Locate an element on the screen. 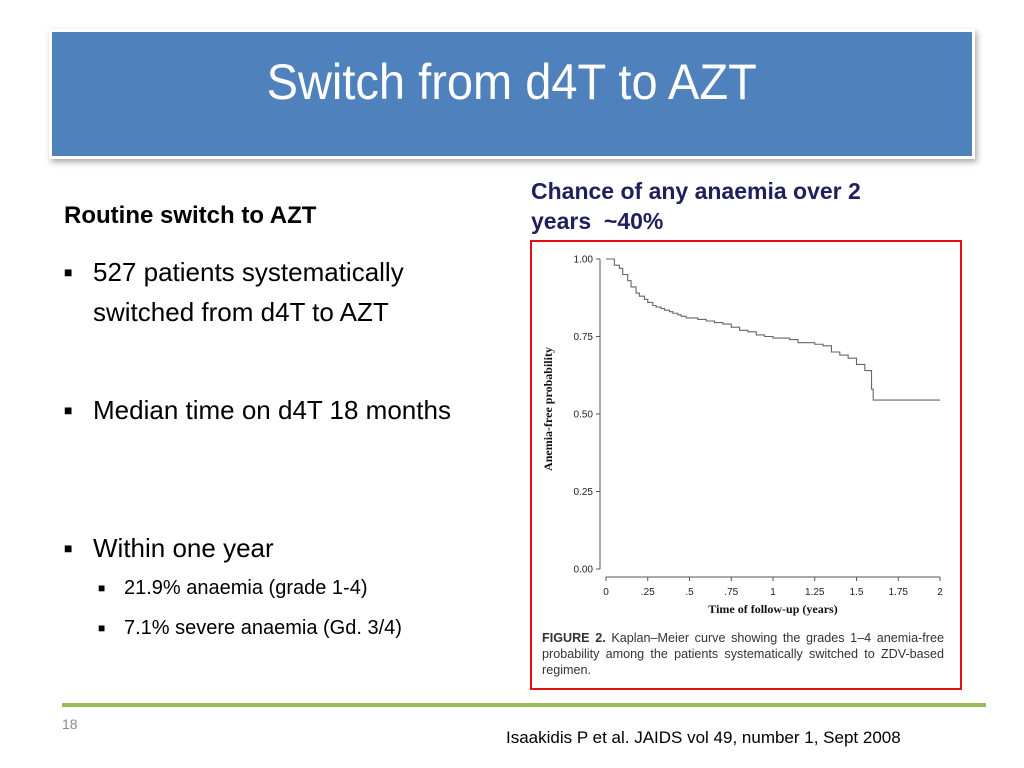  x-axis-label: Time of follow-up (years) is located at coordinates (772, 609).